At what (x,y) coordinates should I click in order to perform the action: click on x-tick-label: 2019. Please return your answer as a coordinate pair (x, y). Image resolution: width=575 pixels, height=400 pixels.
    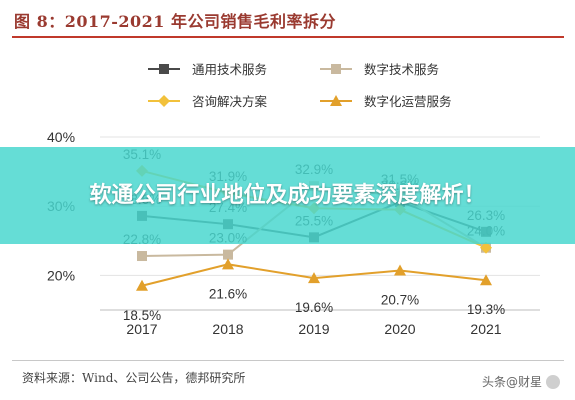
    Looking at the image, I should click on (313, 329).